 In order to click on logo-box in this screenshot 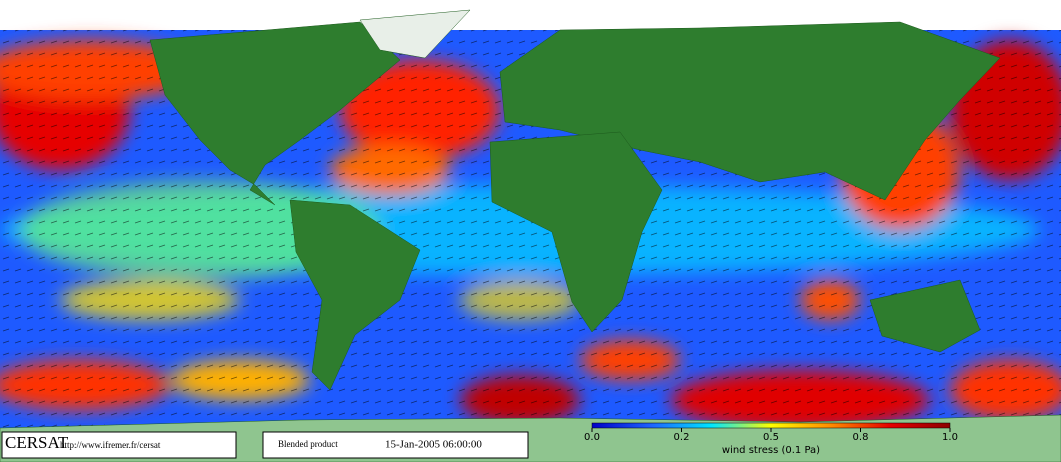, I will do `click(119, 445)`.